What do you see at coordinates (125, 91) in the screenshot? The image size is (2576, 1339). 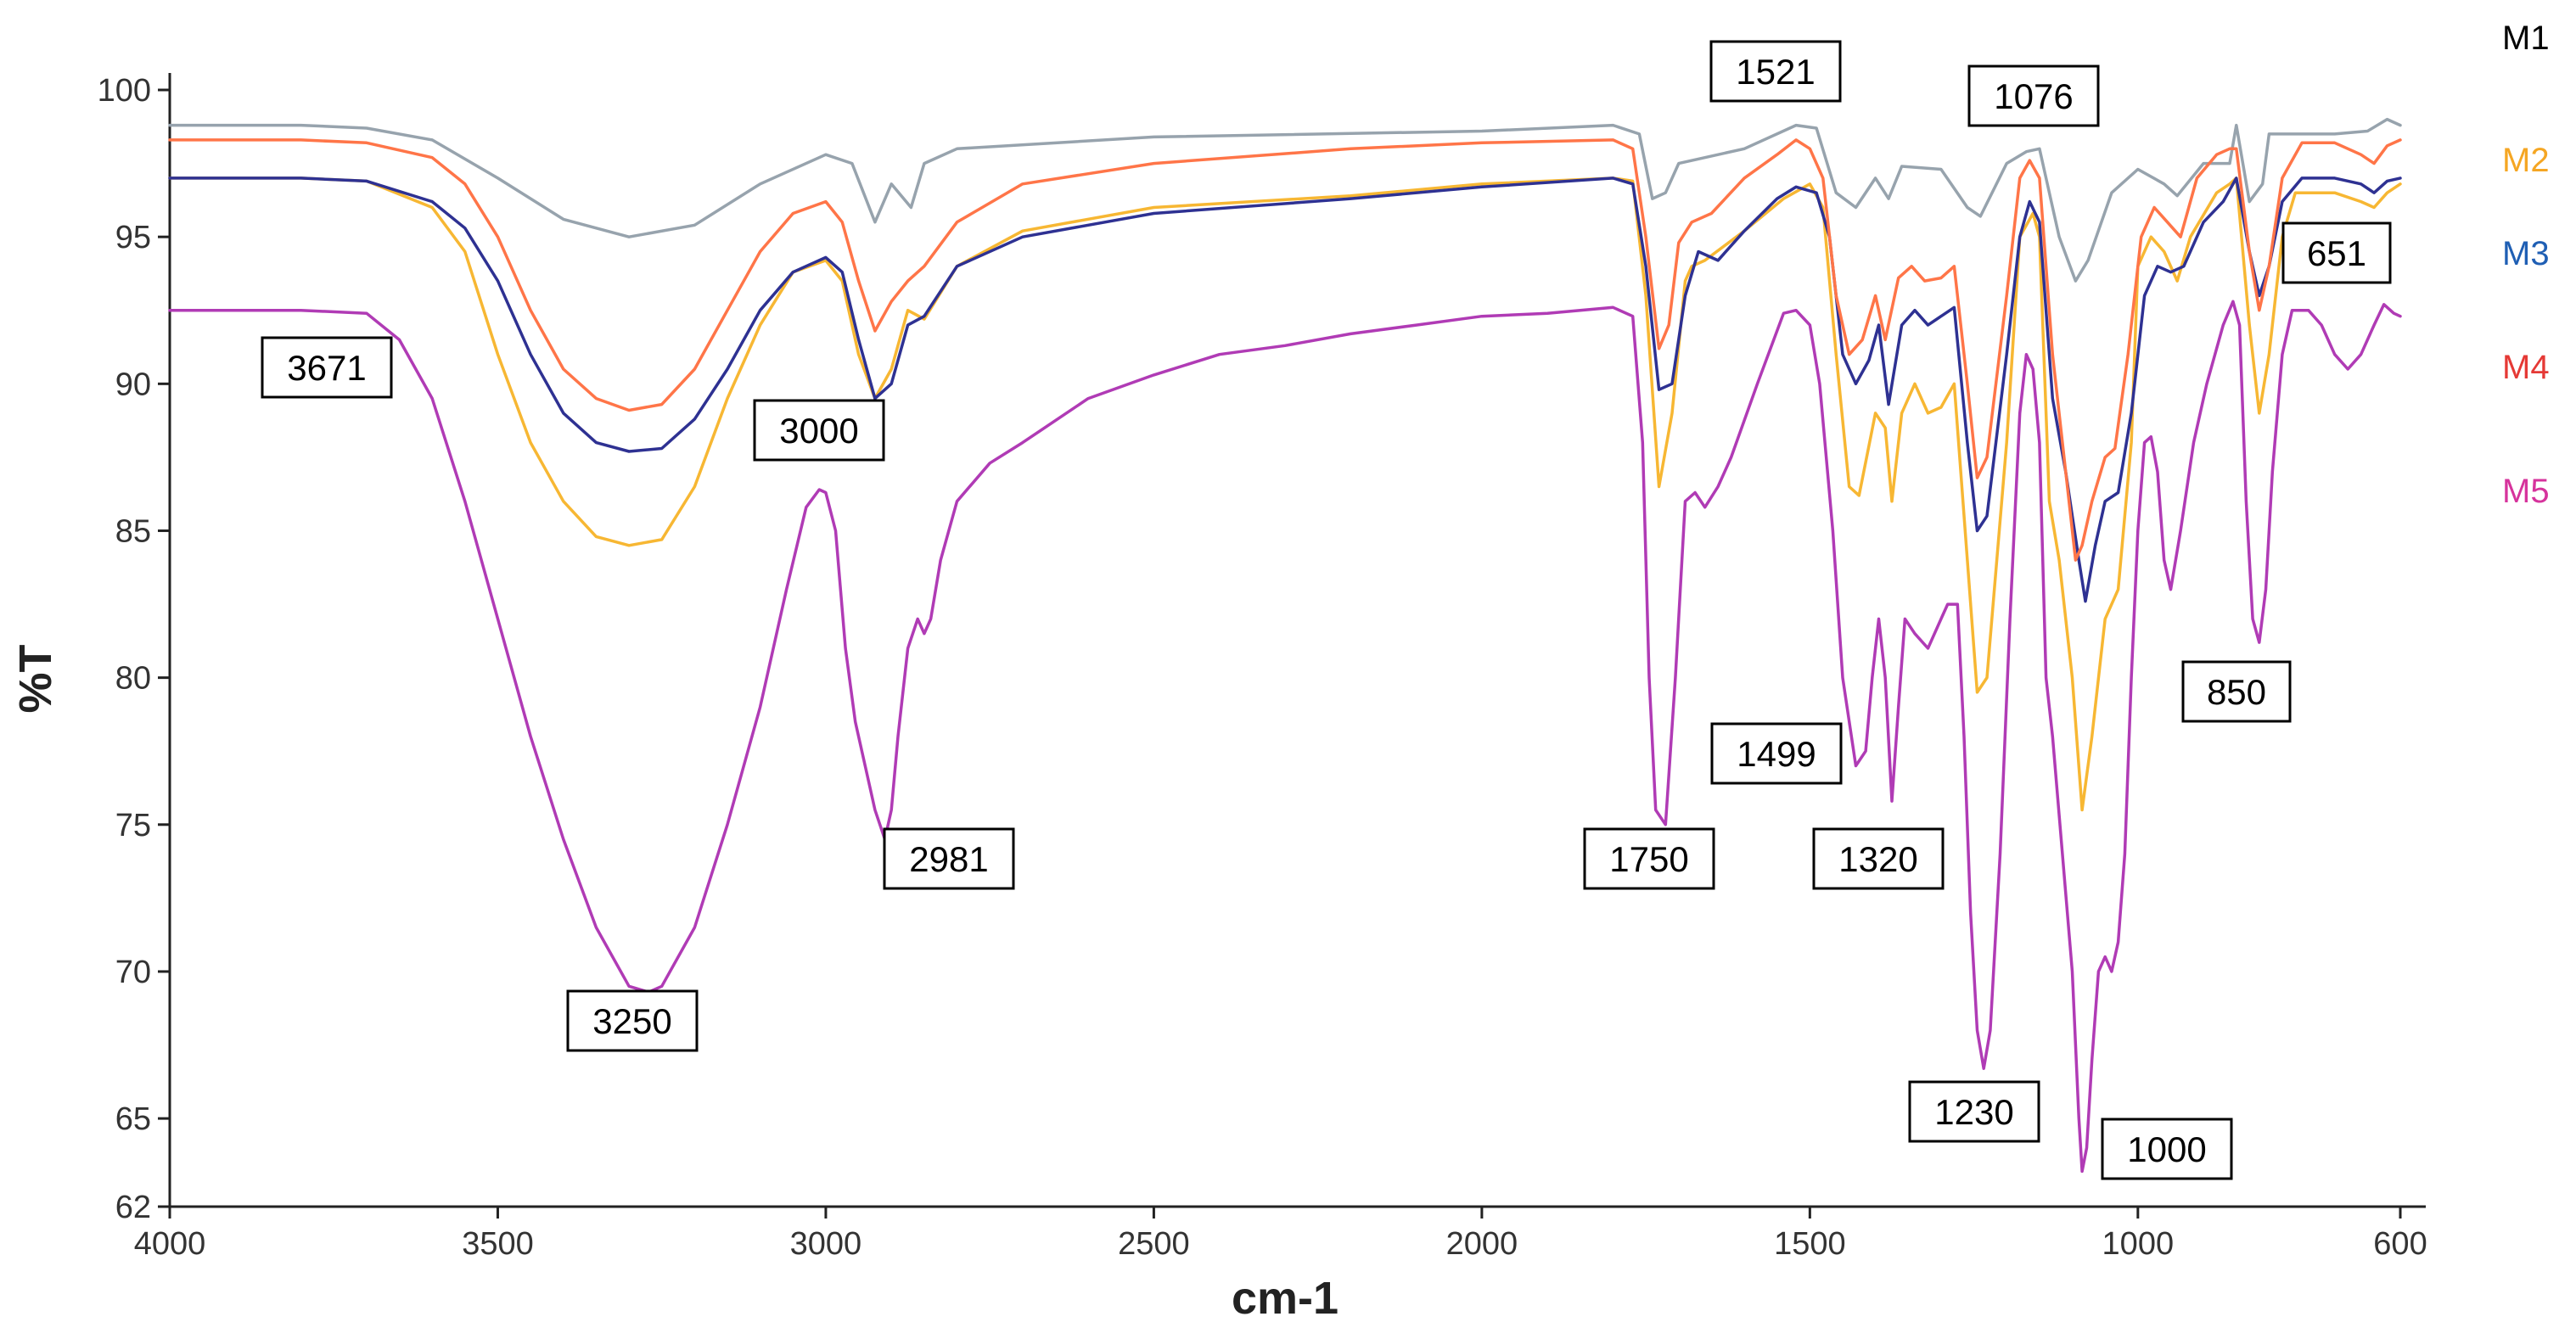 I see `y-tick-label: 100` at bounding box center [125, 91].